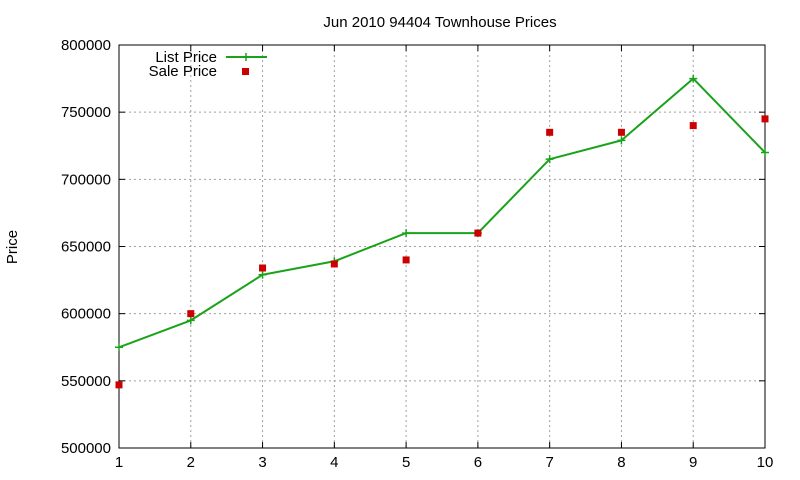 The height and width of the screenshot is (480, 800). Describe the element at coordinates (765, 462) in the screenshot. I see `x-tick-label: 10` at that location.